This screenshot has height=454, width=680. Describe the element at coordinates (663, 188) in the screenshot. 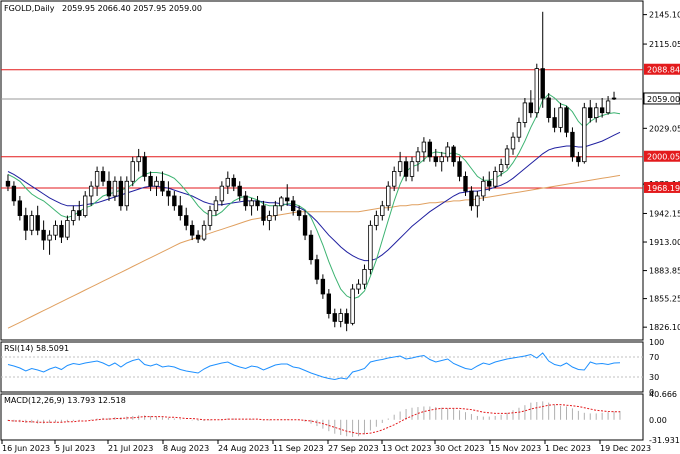

I see `price-level-label: 1968.19` at that location.